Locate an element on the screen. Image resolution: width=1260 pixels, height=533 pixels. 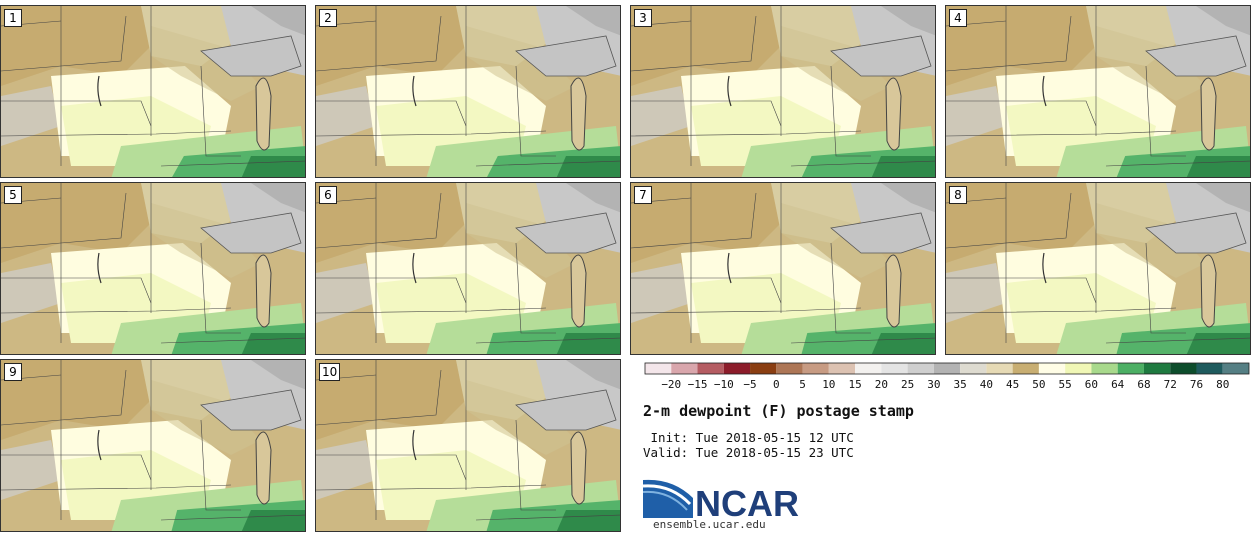
colorbar-tick-label: −15 is located at coordinates (698, 384).